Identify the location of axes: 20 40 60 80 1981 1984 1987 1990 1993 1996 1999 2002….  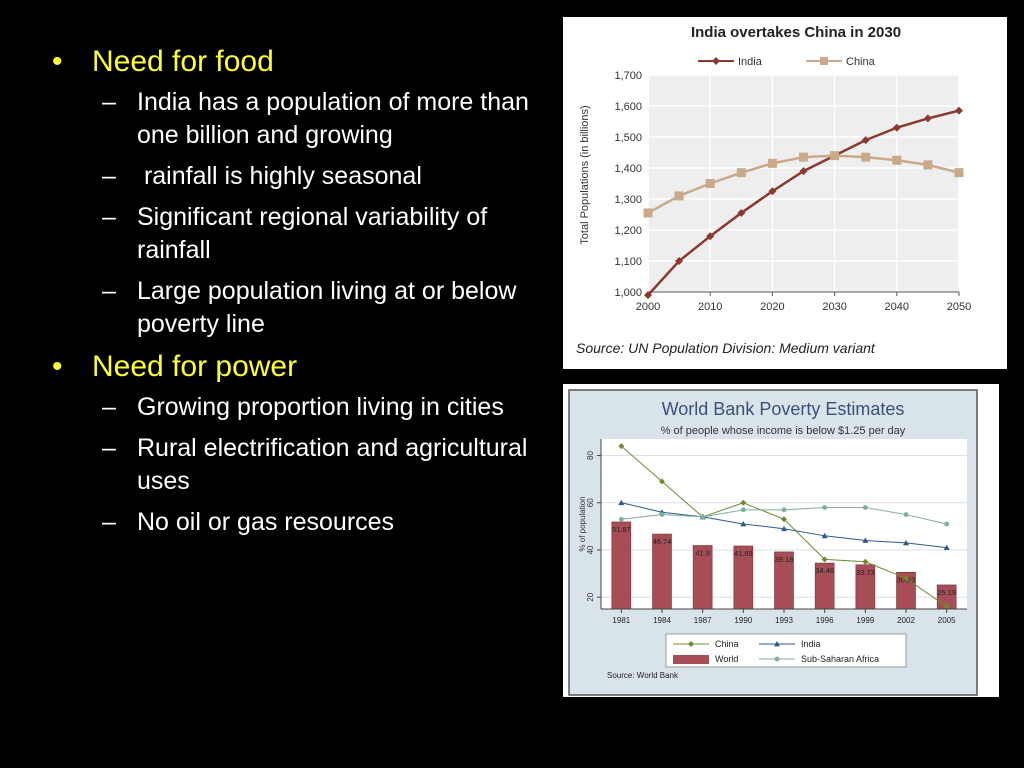
(776, 532).